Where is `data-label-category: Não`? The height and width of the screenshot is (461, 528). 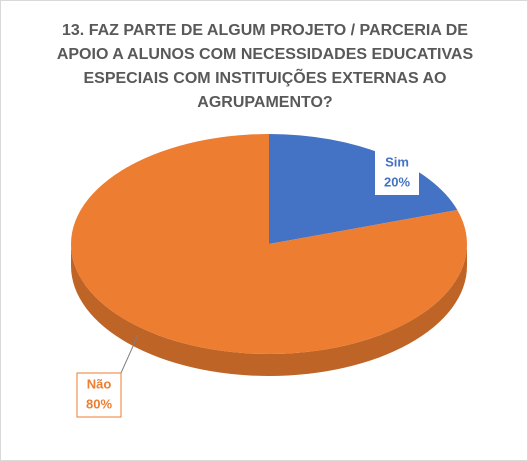 data-label-category: Não is located at coordinates (99, 383).